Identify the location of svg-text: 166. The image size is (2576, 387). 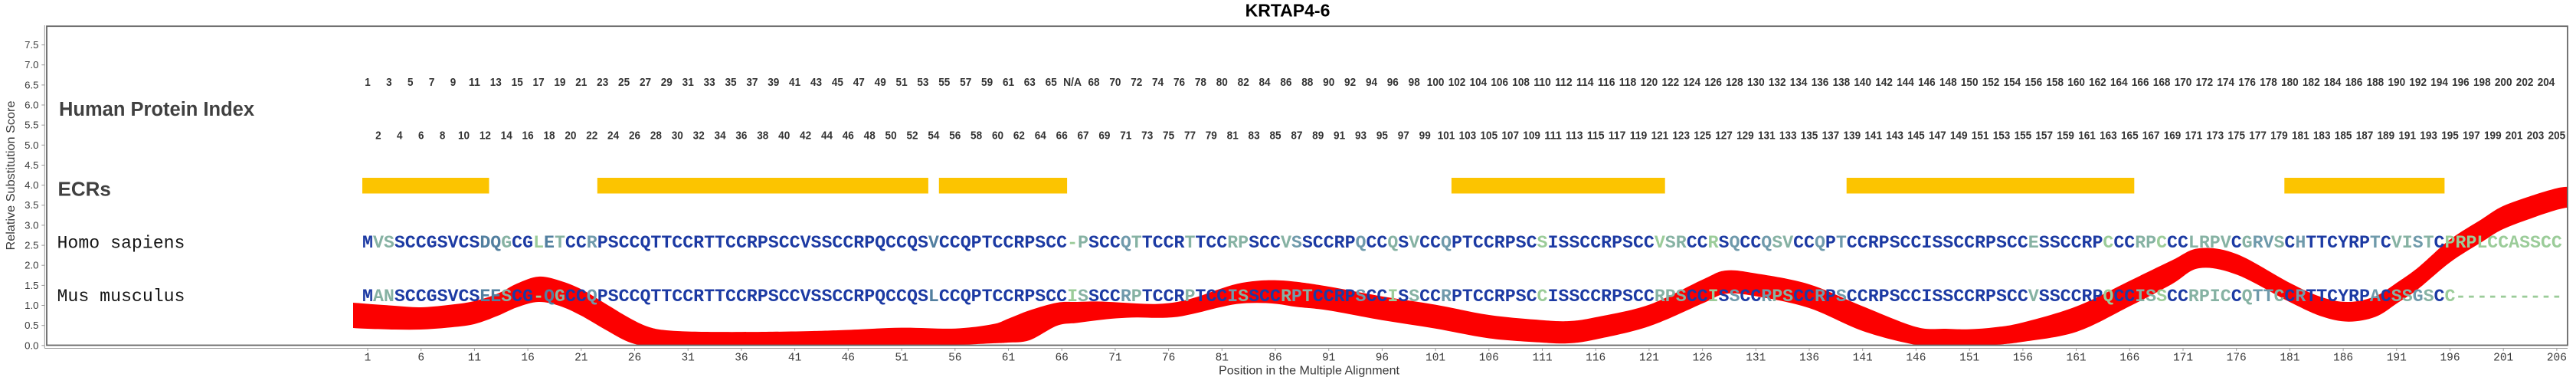
(2140, 82).